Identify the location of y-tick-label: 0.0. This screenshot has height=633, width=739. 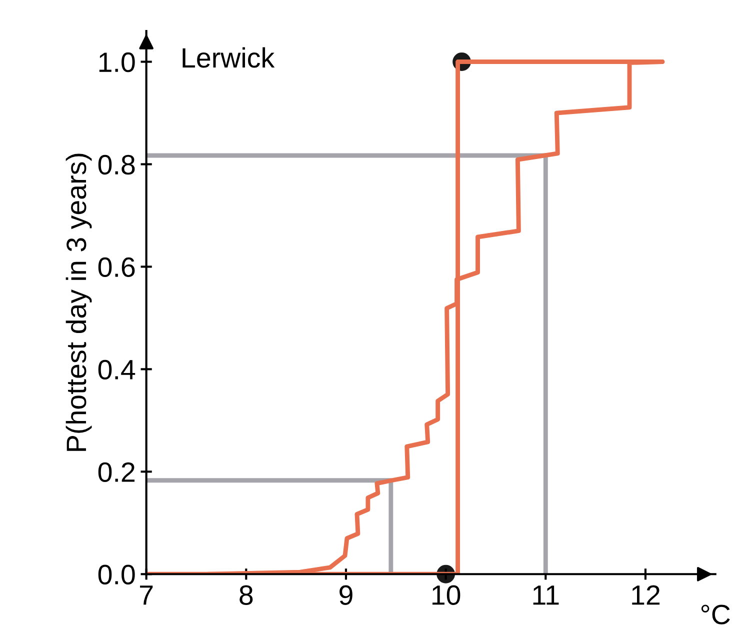
(116, 574).